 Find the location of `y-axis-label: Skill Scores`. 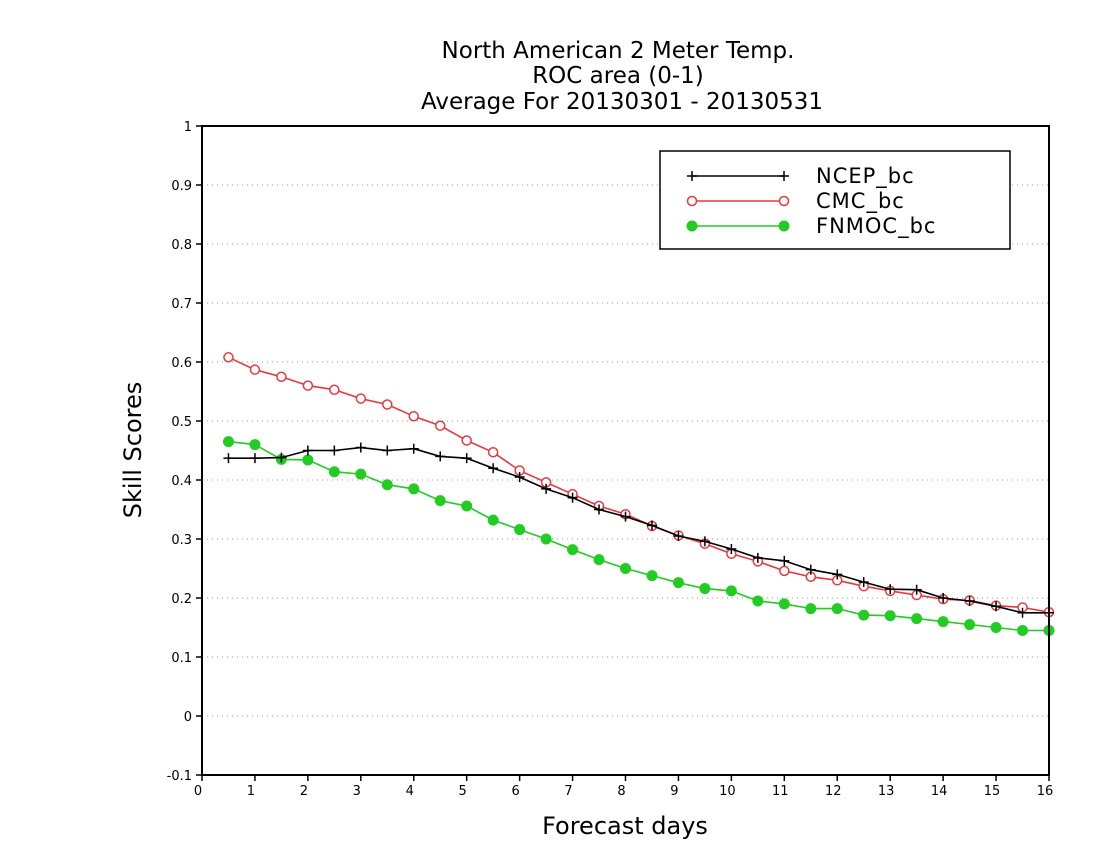

y-axis-label: Skill Scores is located at coordinates (133, 450).